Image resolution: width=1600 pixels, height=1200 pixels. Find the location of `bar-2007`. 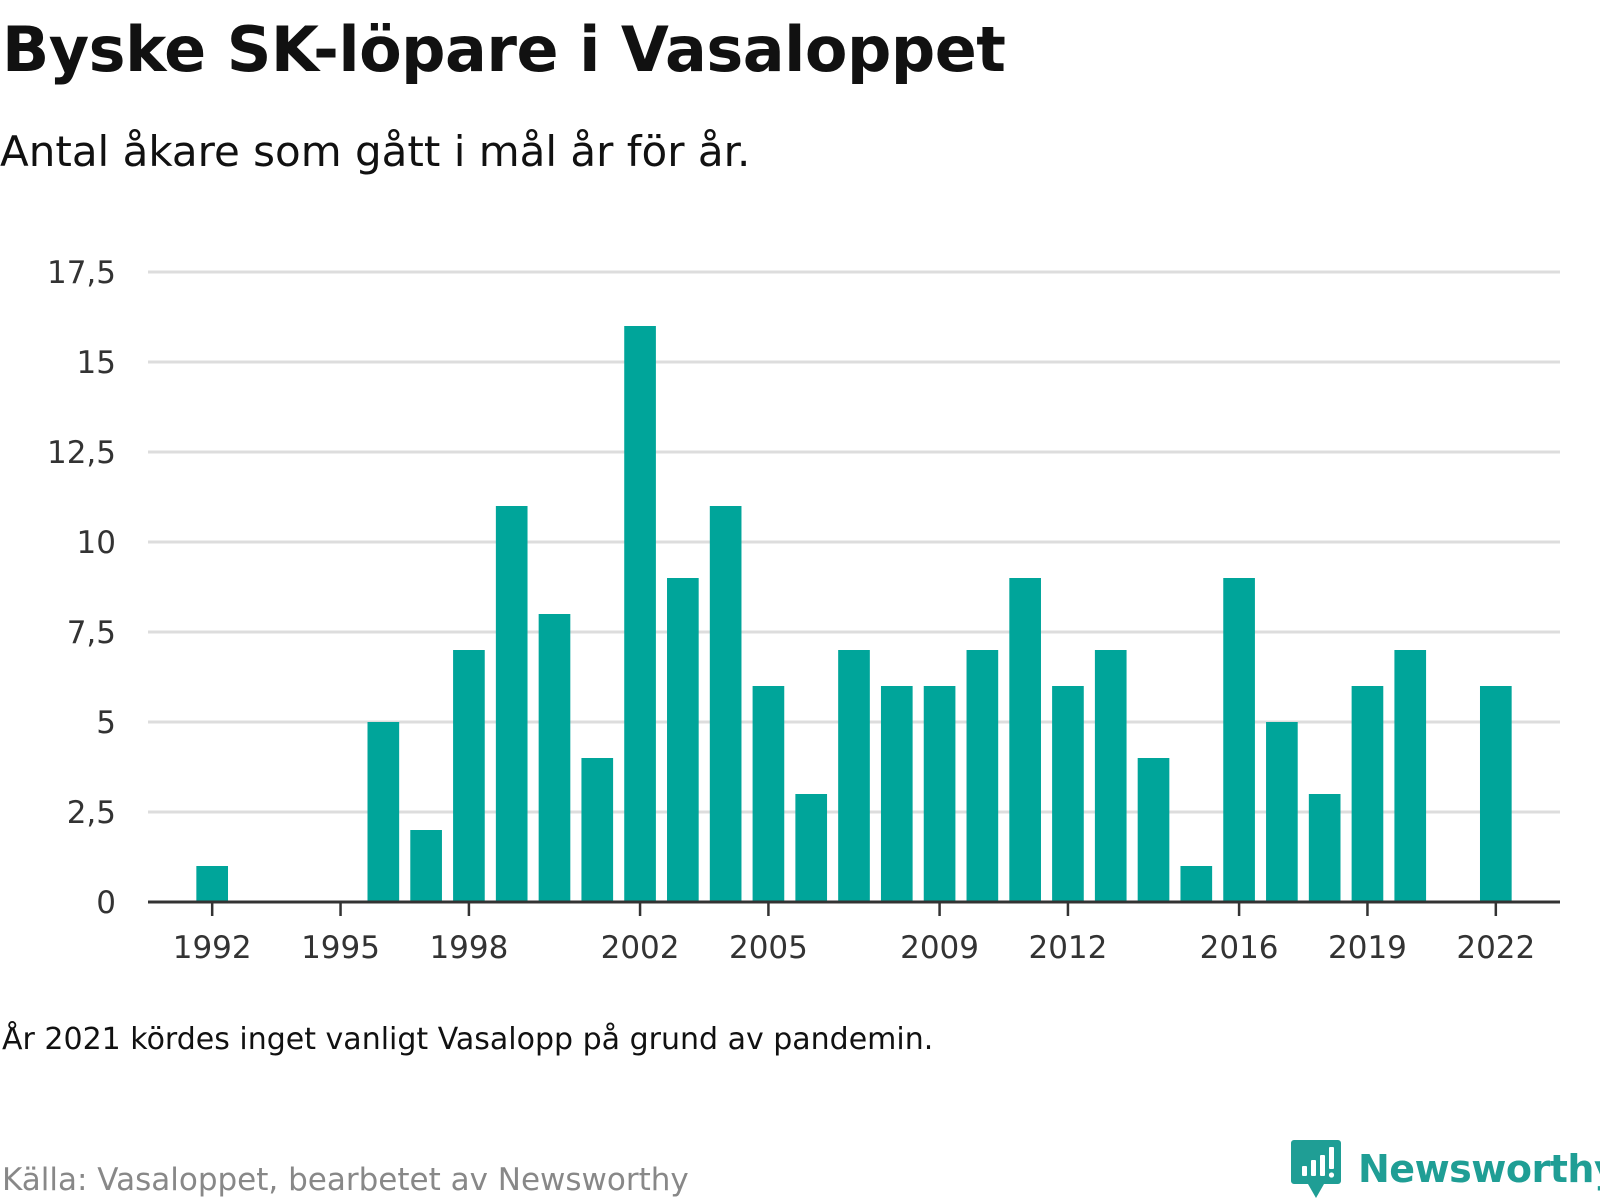

bar-2007 is located at coordinates (854, 776).